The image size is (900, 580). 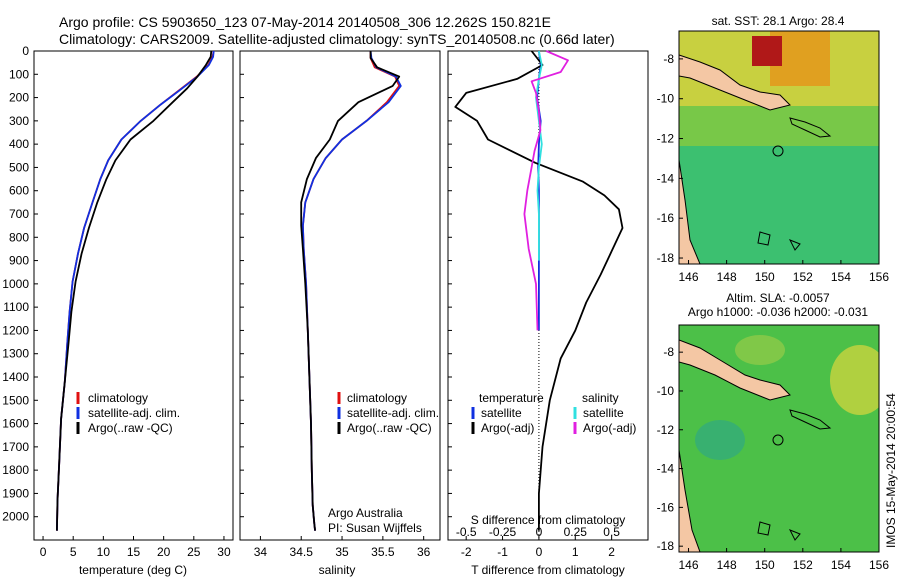 I want to click on y-tick-label: 1500, so click(x=15, y=400).